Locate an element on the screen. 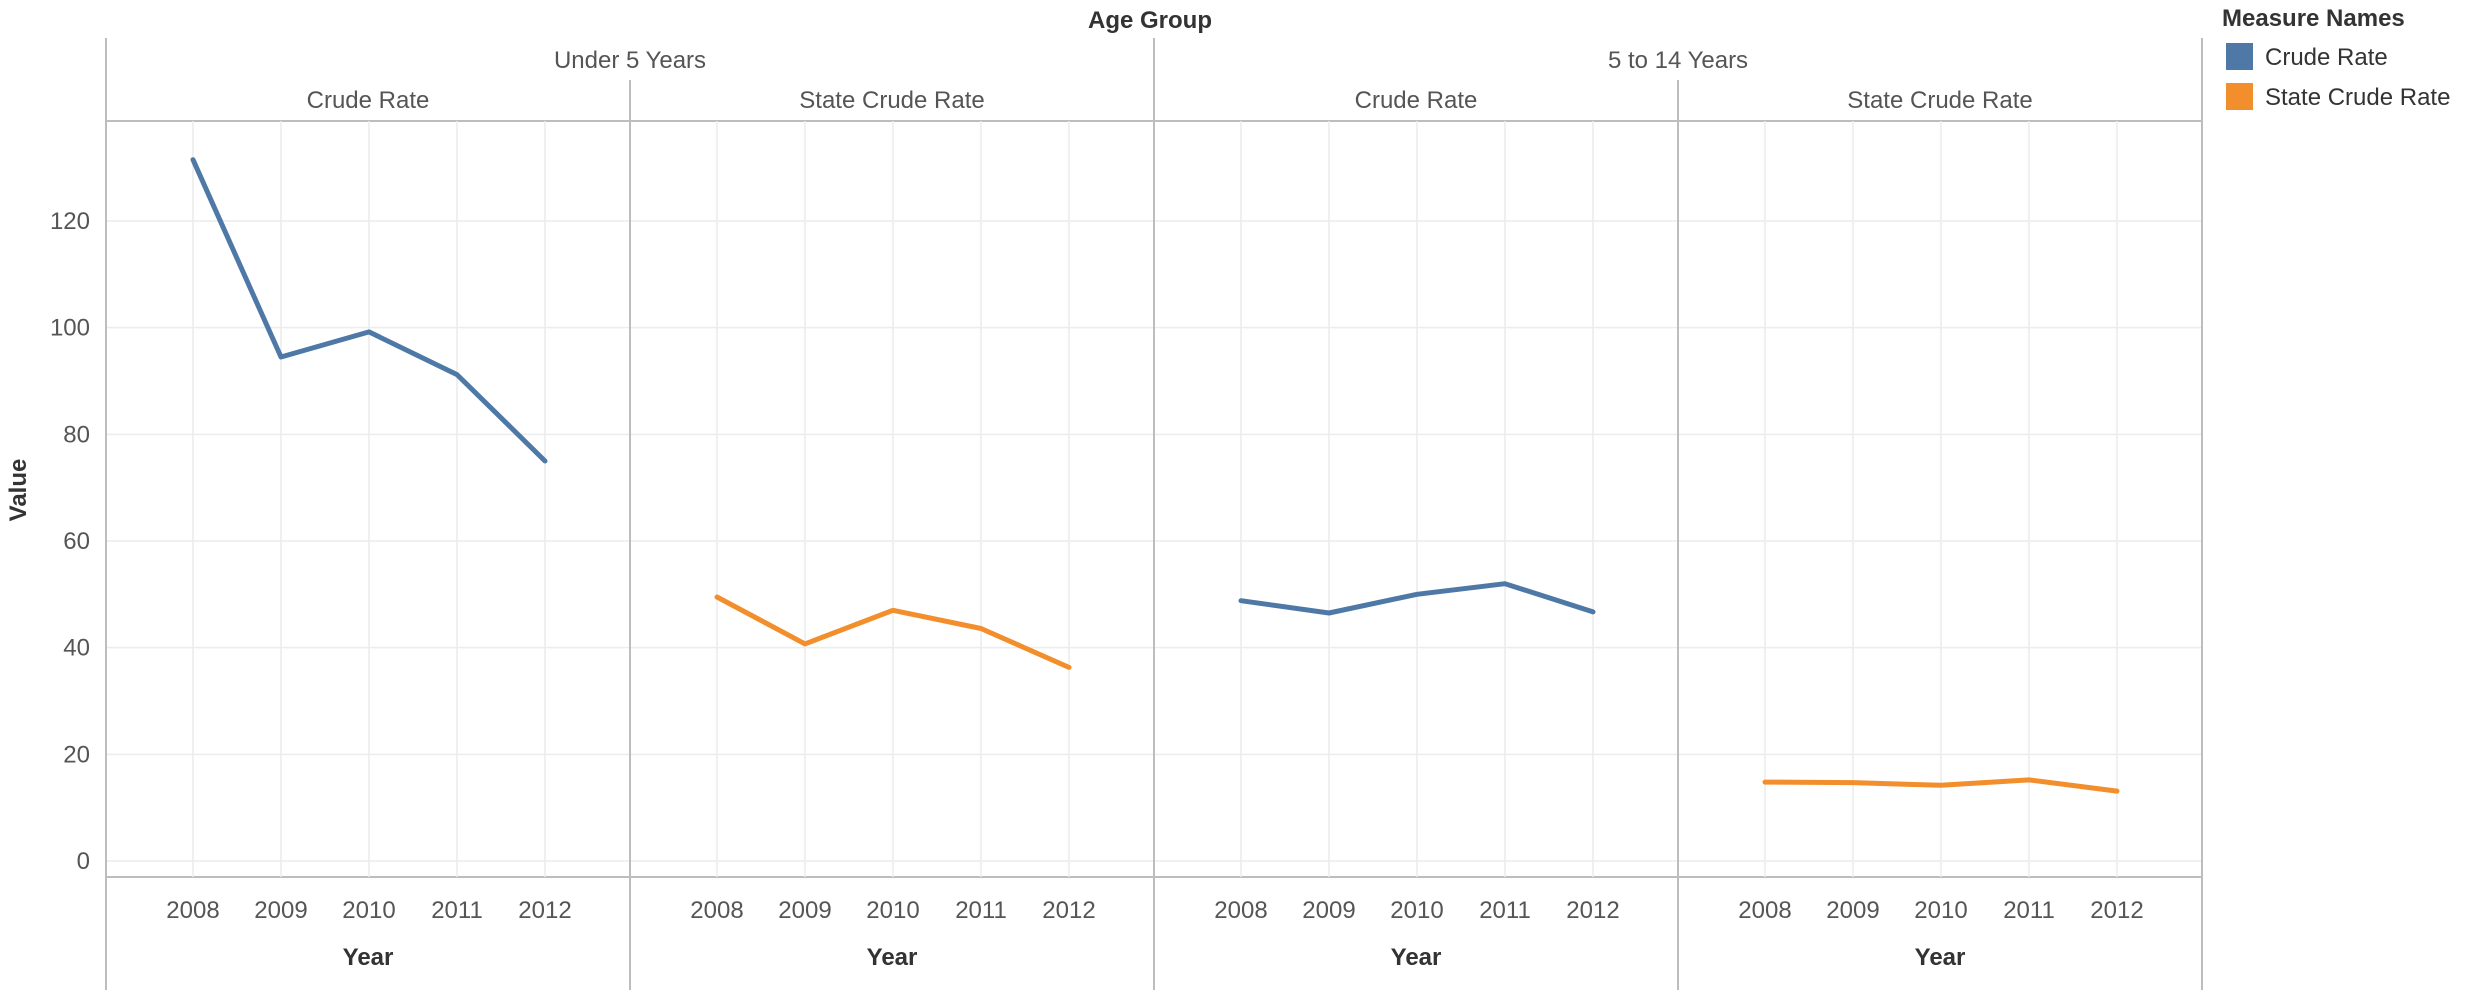 The height and width of the screenshot is (999, 2470). y-tick-label: 60 is located at coordinates (76, 541).